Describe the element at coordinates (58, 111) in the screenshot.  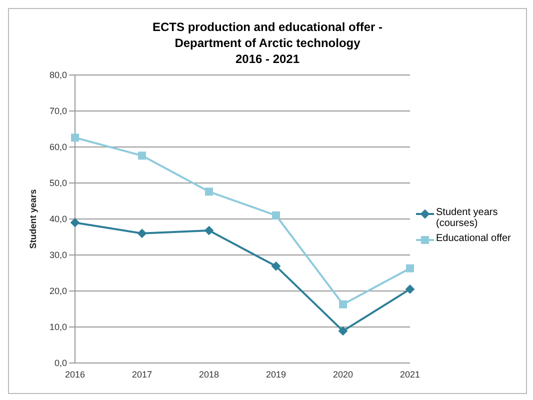
I see `y-tick-label: 70,0` at that location.